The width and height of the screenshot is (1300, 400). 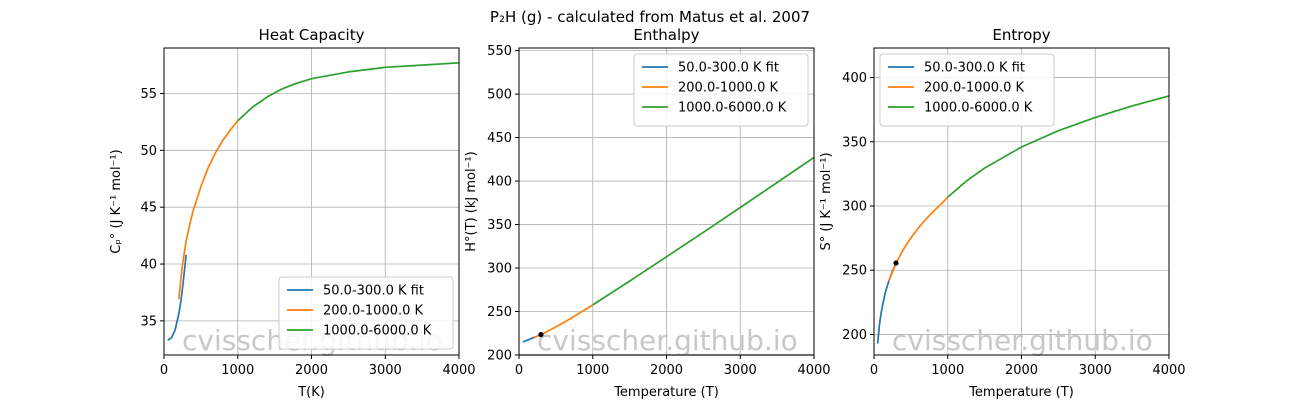 I want to click on y-axis-label: S° (J K⁻¹ mol⁻¹), so click(x=826, y=201).